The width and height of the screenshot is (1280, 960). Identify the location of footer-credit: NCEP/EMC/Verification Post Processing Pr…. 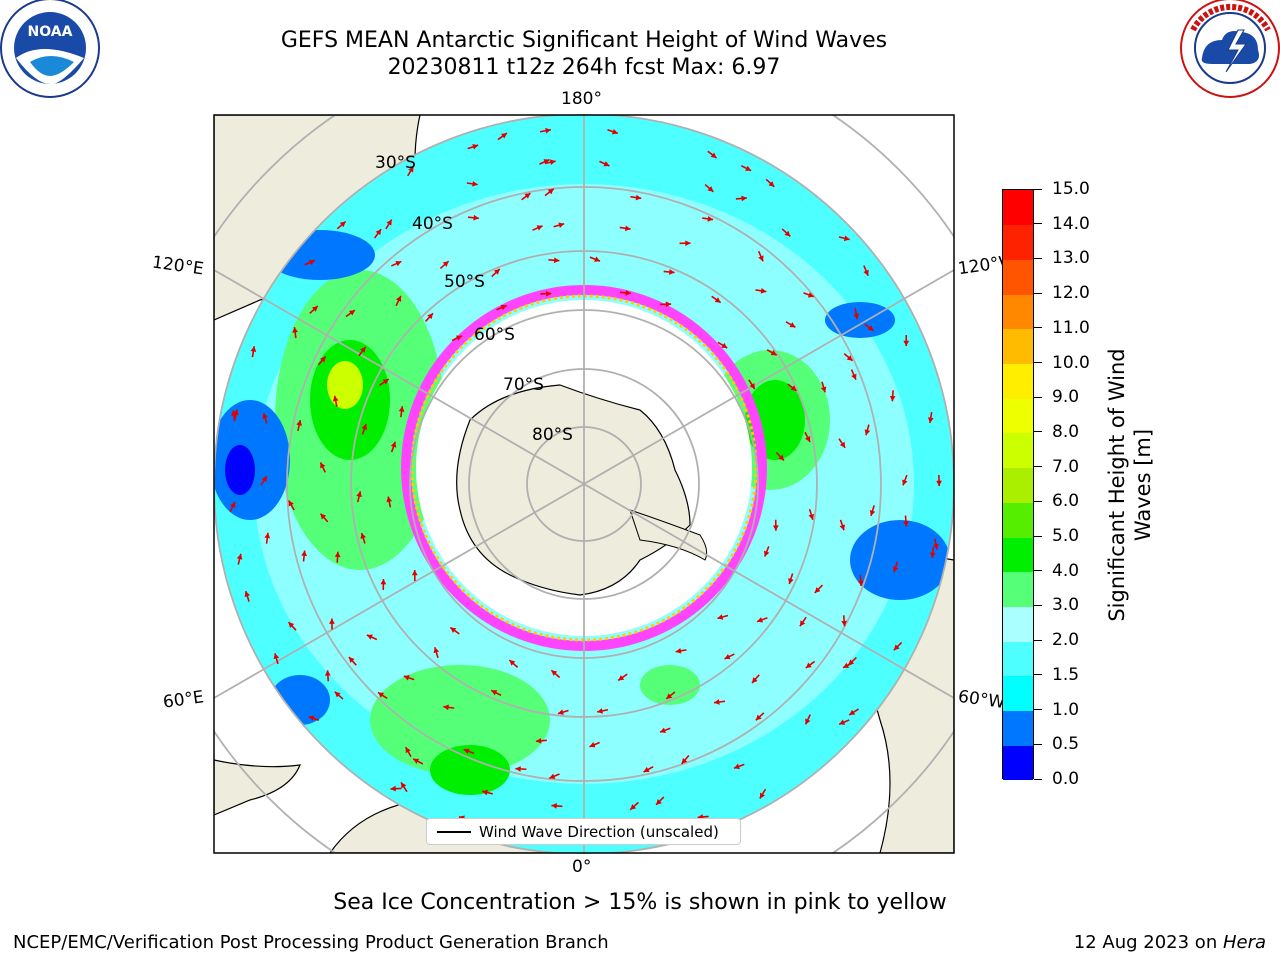
(311, 942).